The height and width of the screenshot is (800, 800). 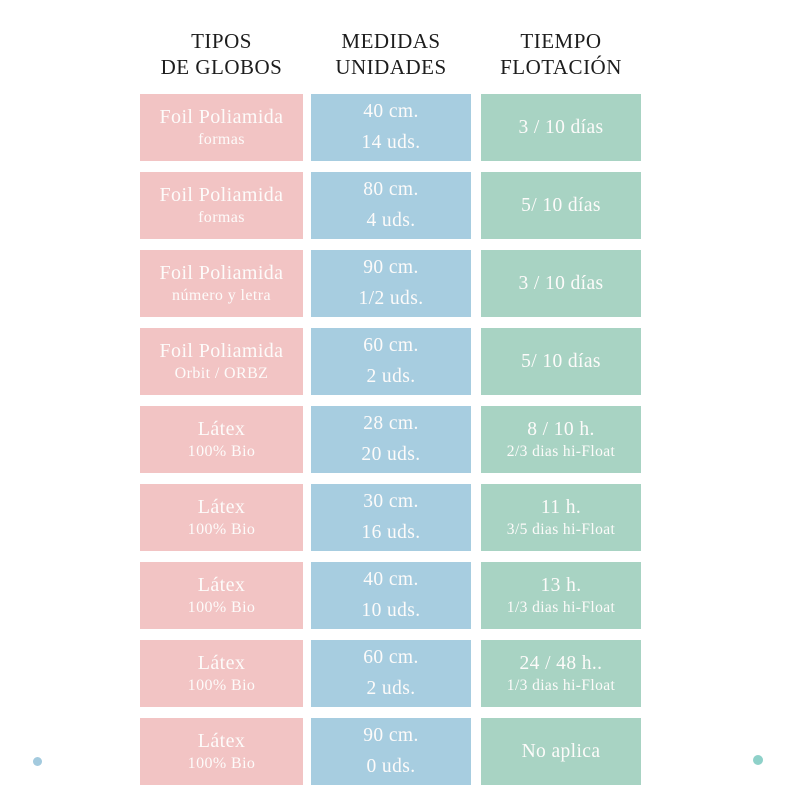 I want to click on units-value: 0 uds., so click(x=391, y=766).